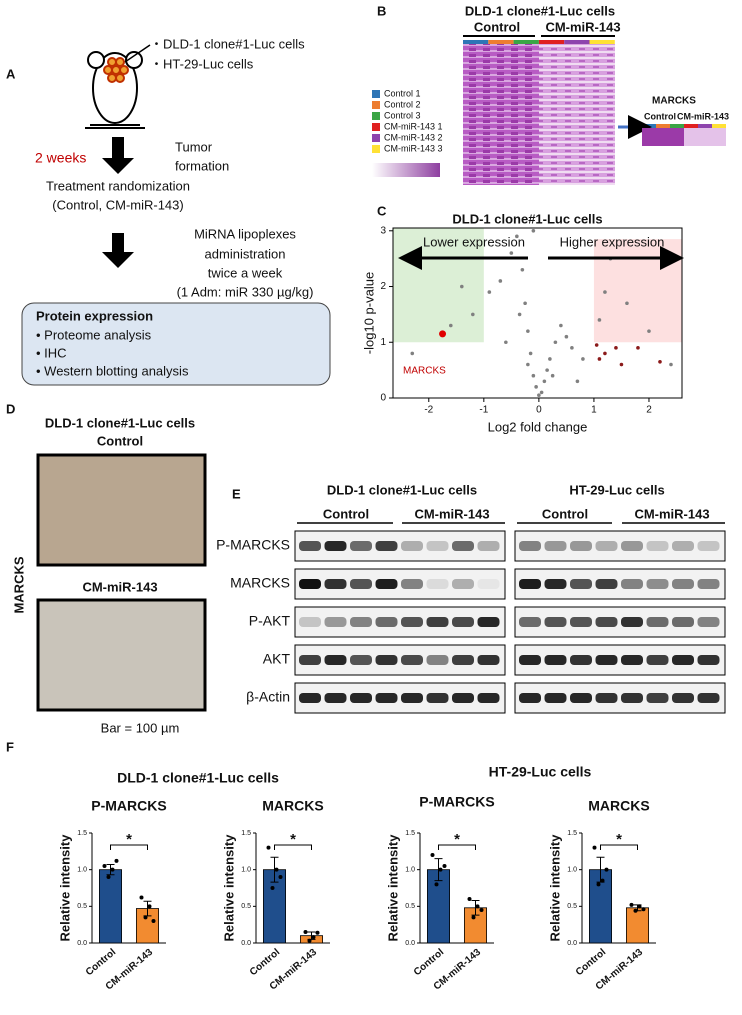 This screenshot has width=742, height=1015. Describe the element at coordinates (424, 371) in the screenshot. I see `annotation: MARCKS` at that location.